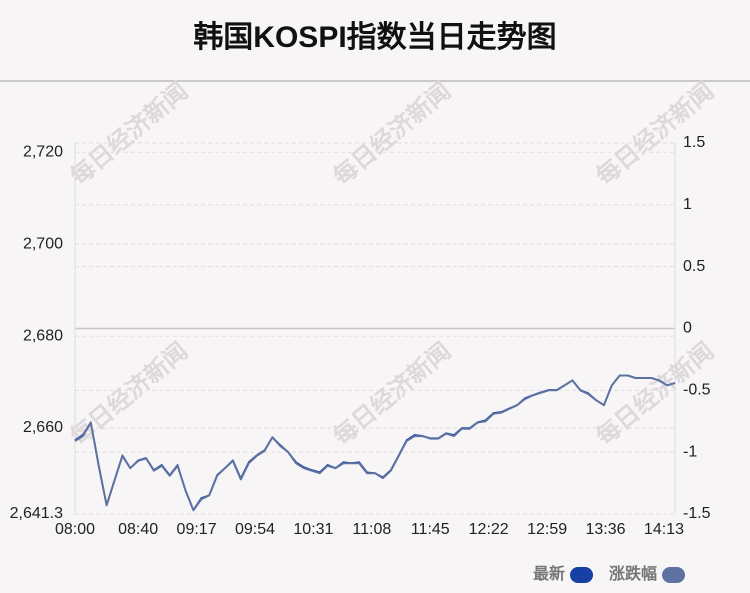 Image resolution: width=750 pixels, height=593 pixels. Describe the element at coordinates (489, 529) in the screenshot. I see `x-tick-label: 12:22` at that location.